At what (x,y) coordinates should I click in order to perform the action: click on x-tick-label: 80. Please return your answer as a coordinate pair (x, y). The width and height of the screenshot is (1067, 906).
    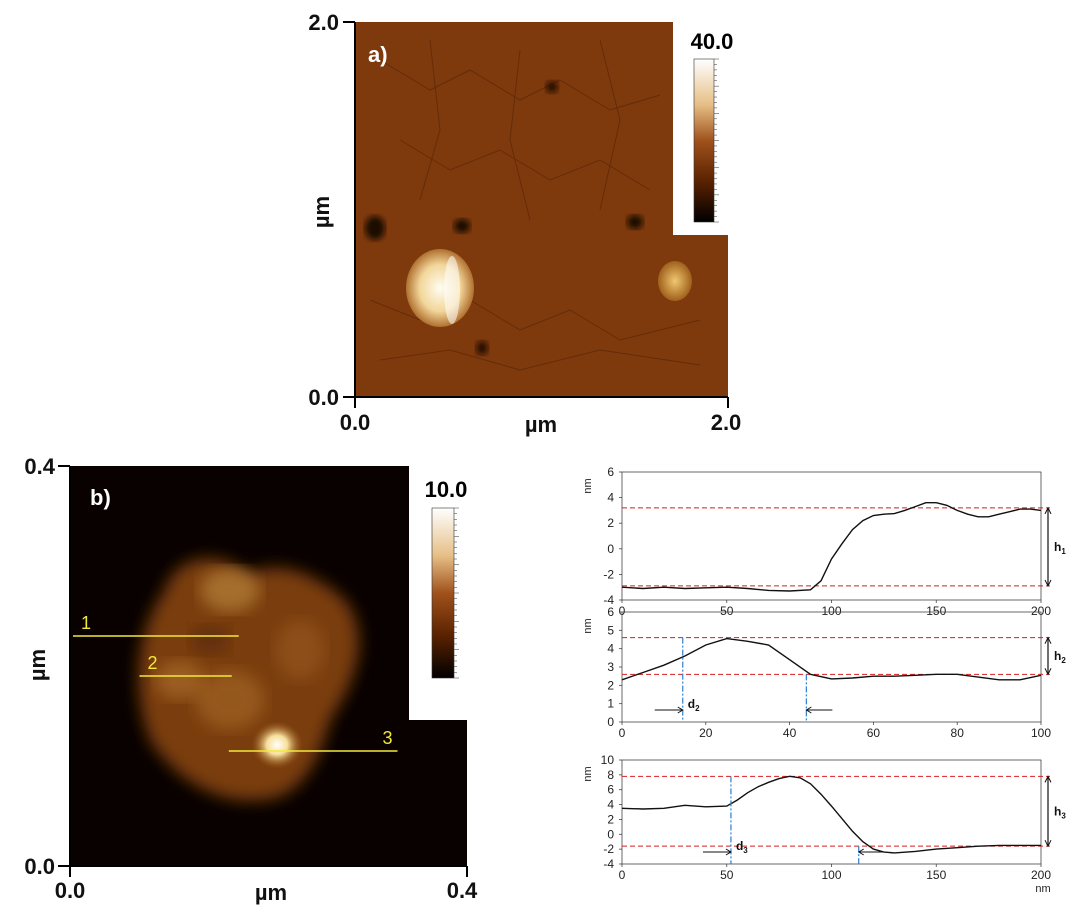
    Looking at the image, I should click on (958, 733).